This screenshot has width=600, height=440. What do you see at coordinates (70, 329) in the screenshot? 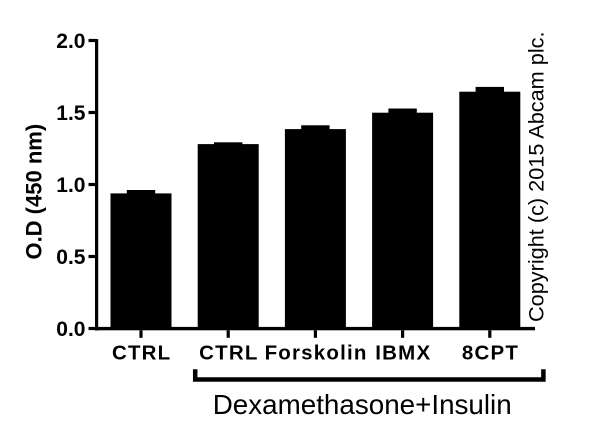
I see `svg-text: 0.0` at bounding box center [70, 329].